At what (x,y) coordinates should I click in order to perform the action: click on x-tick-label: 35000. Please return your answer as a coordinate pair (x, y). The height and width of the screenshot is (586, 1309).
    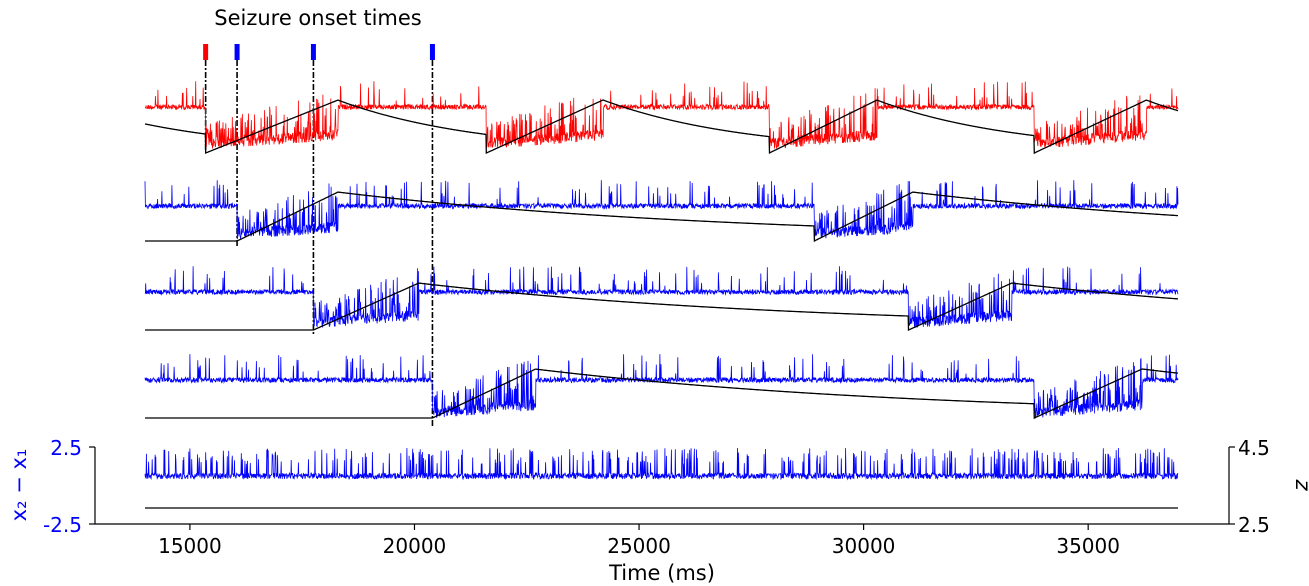
    Looking at the image, I should click on (1088, 546).